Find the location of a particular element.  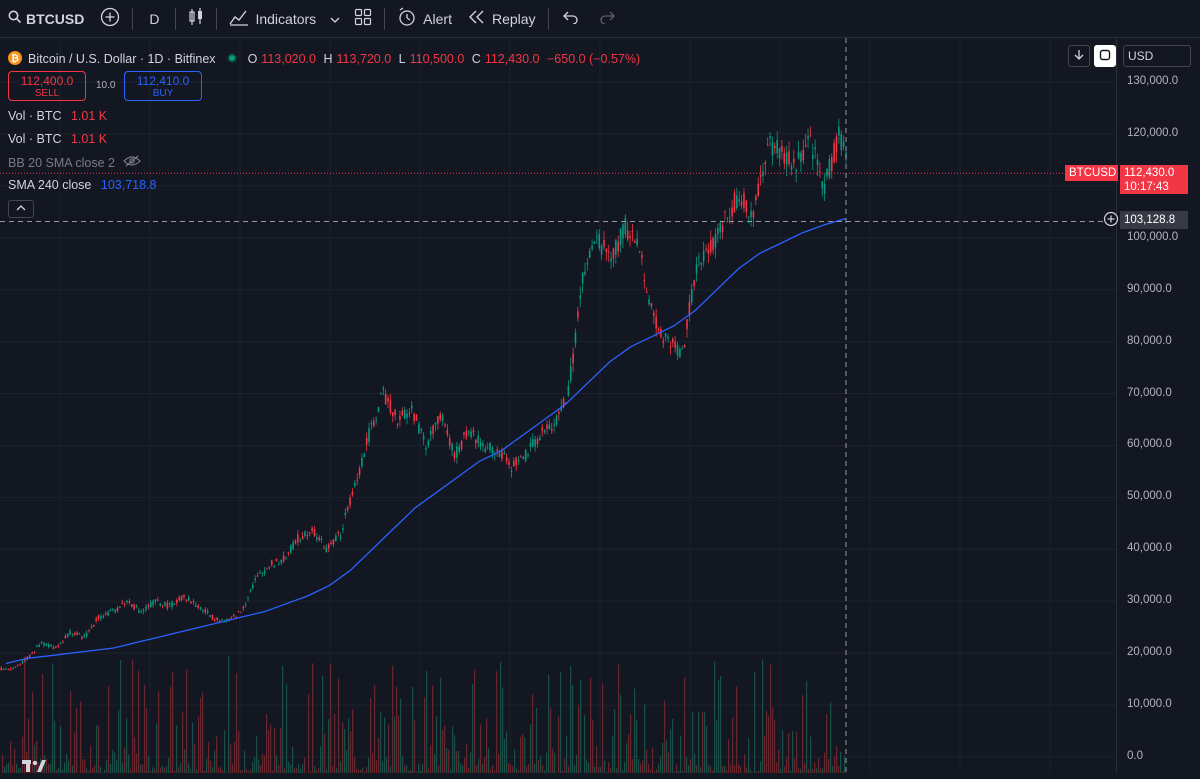

replay-label: Replay is located at coordinates (514, 19).